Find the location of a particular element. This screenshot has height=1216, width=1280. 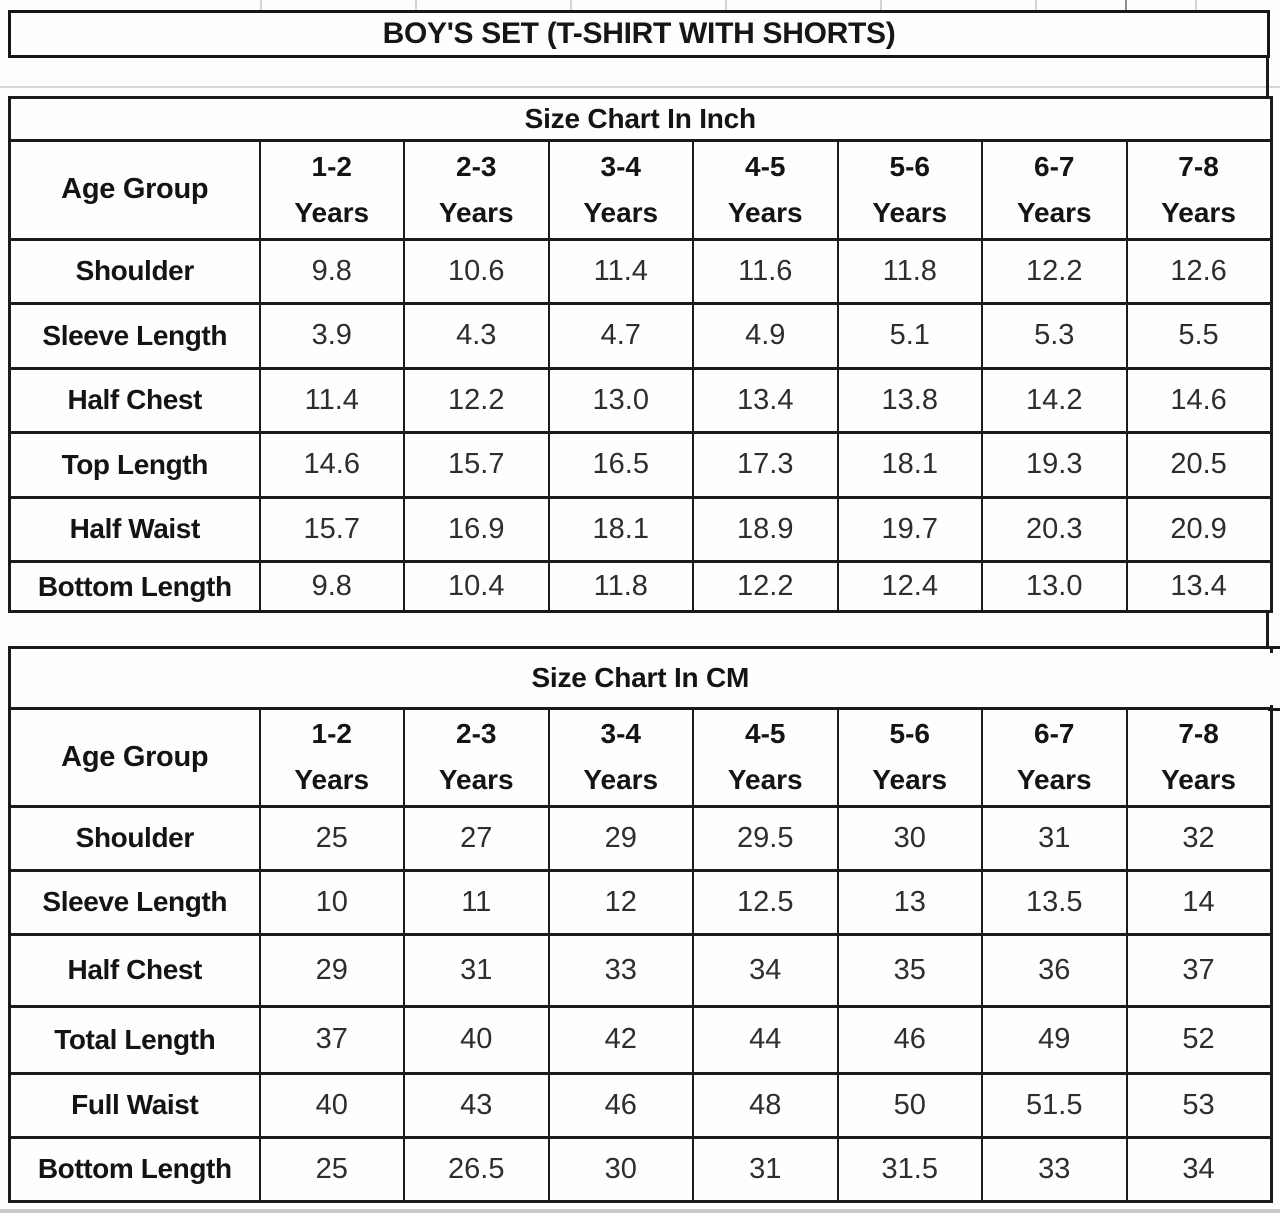

measurement-value-cell: 15.7 is located at coordinates (331, 529).